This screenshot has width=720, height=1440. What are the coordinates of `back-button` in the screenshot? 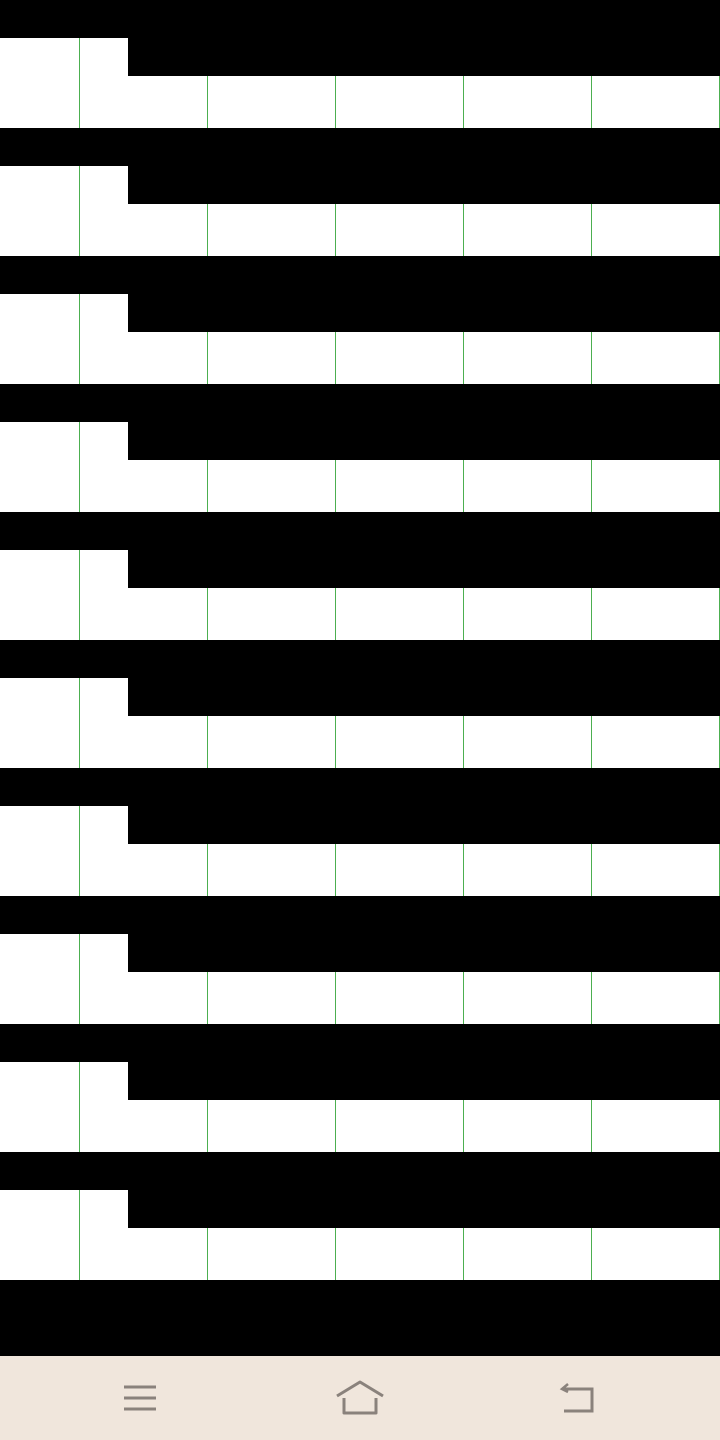 It's located at (578, 1398).